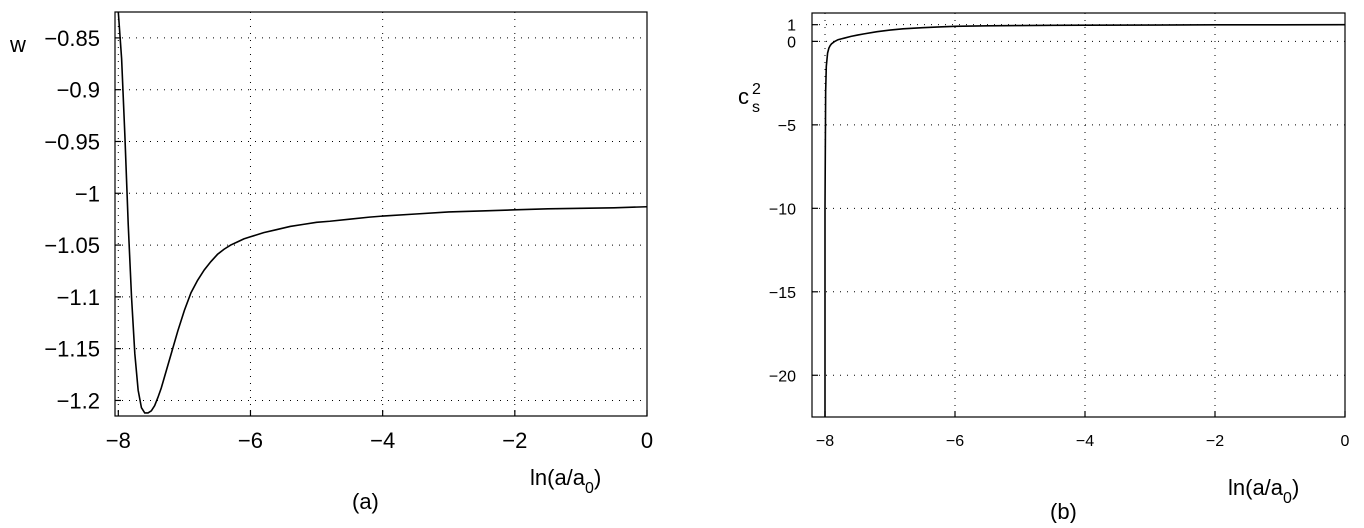 This screenshot has width=1364, height=528. I want to click on chart-a-y-tick-label: −1.15, so click(72, 349).